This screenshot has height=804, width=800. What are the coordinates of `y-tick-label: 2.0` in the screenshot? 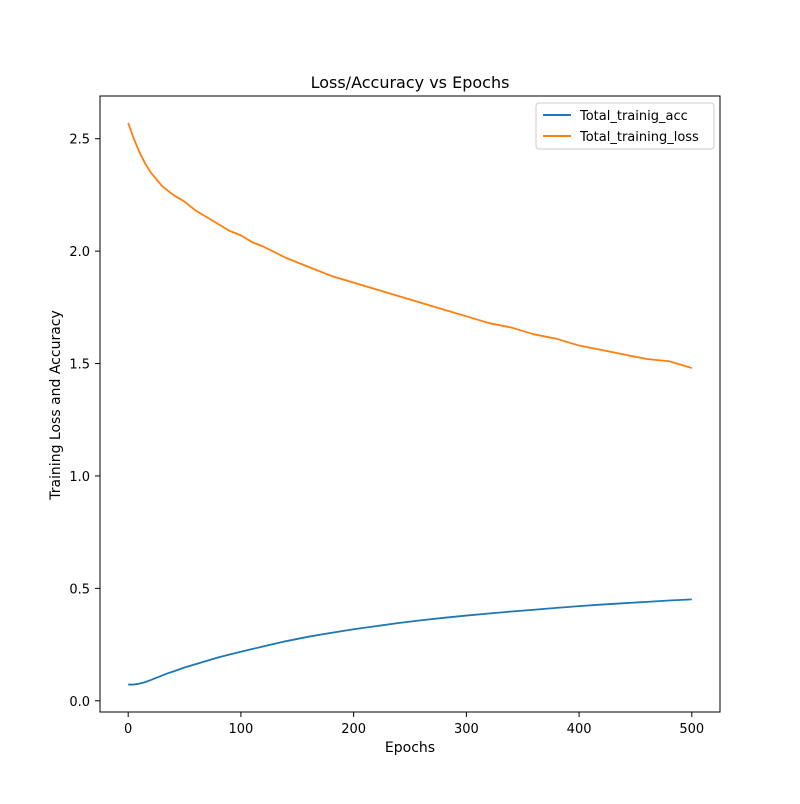 It's located at (79, 252).